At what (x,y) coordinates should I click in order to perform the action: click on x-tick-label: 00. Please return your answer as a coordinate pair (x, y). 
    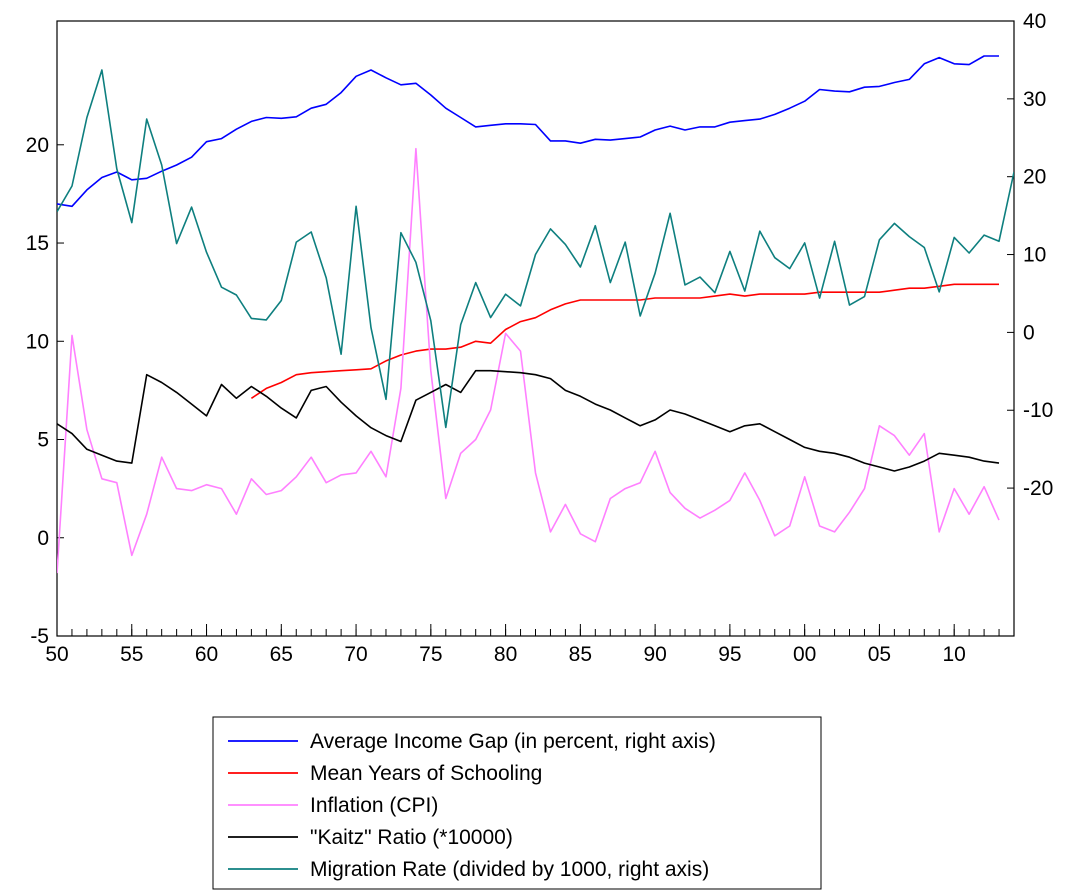
    Looking at the image, I should click on (804, 654).